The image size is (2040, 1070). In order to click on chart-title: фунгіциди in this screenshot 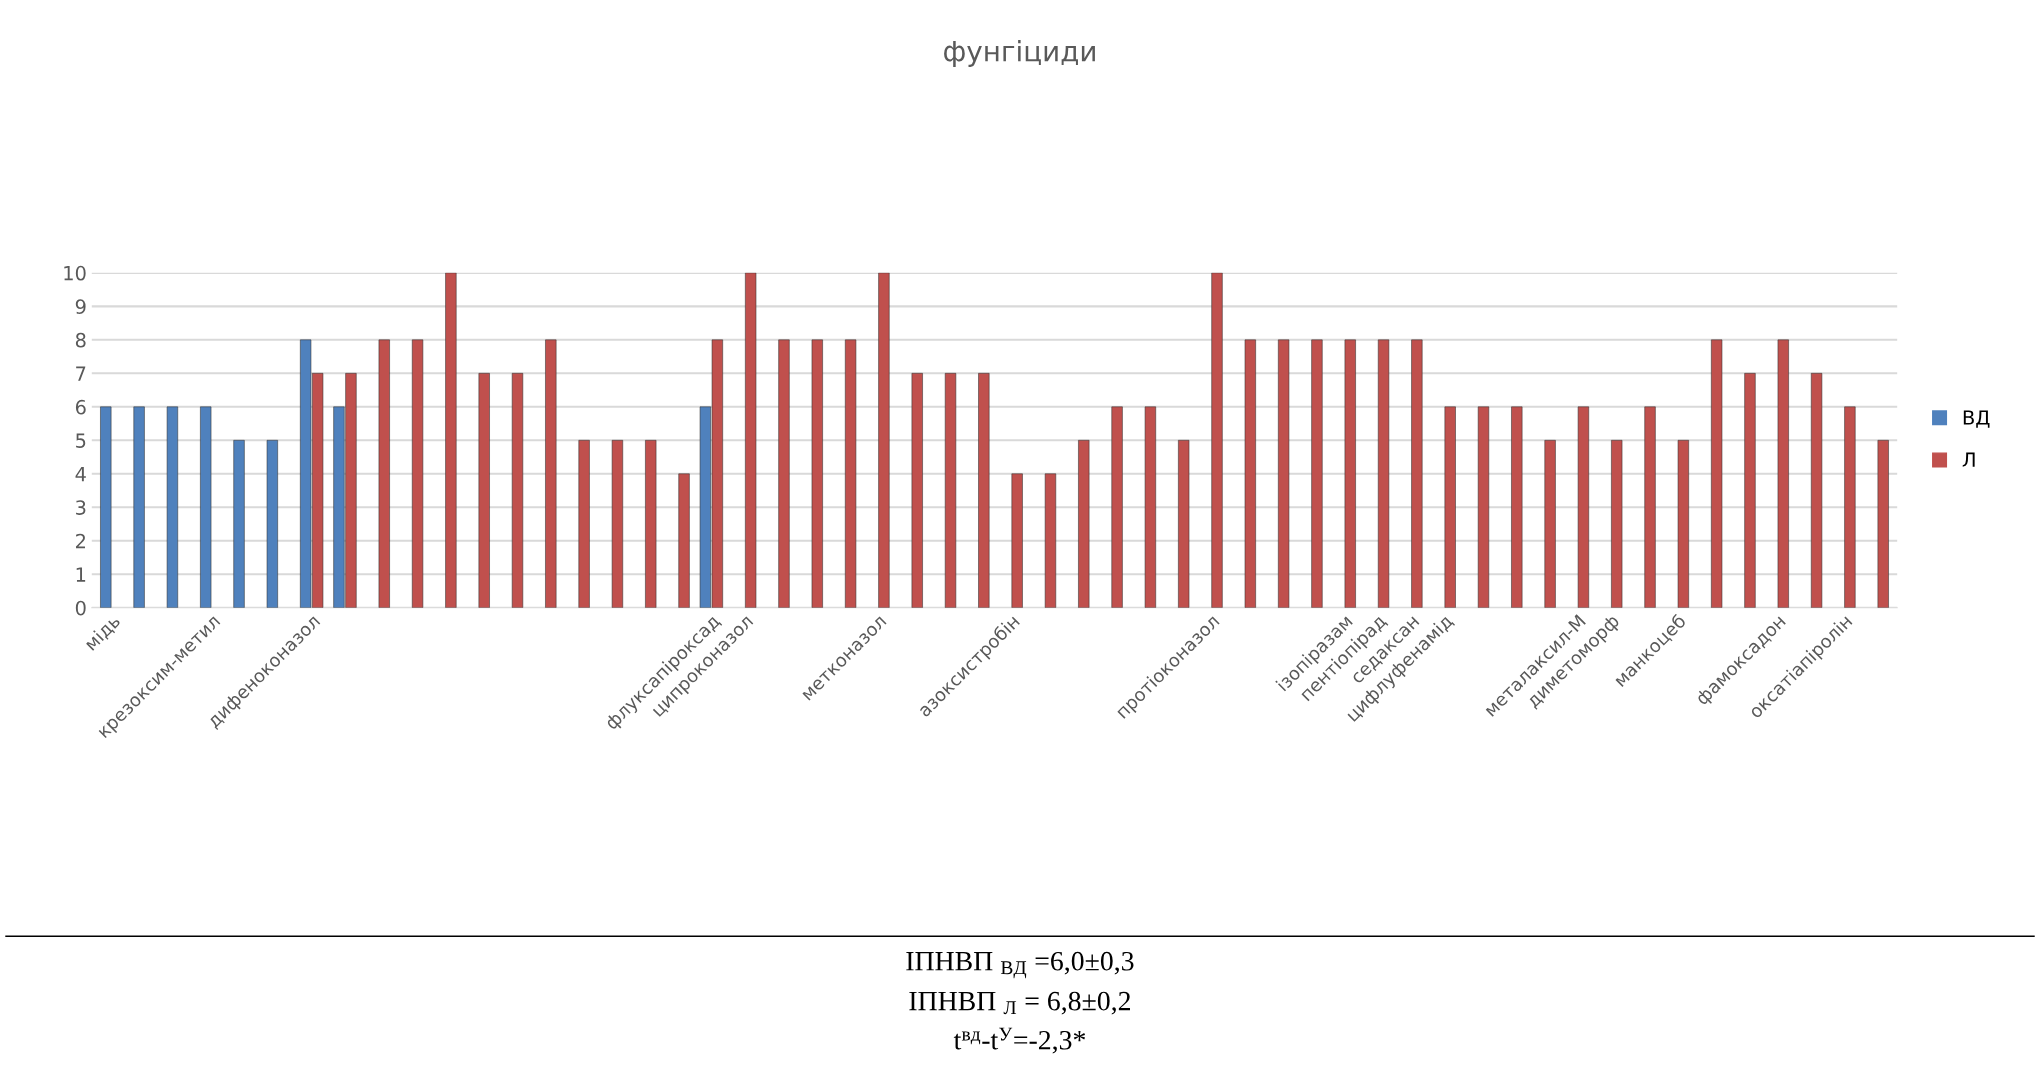, I will do `click(1019, 53)`.